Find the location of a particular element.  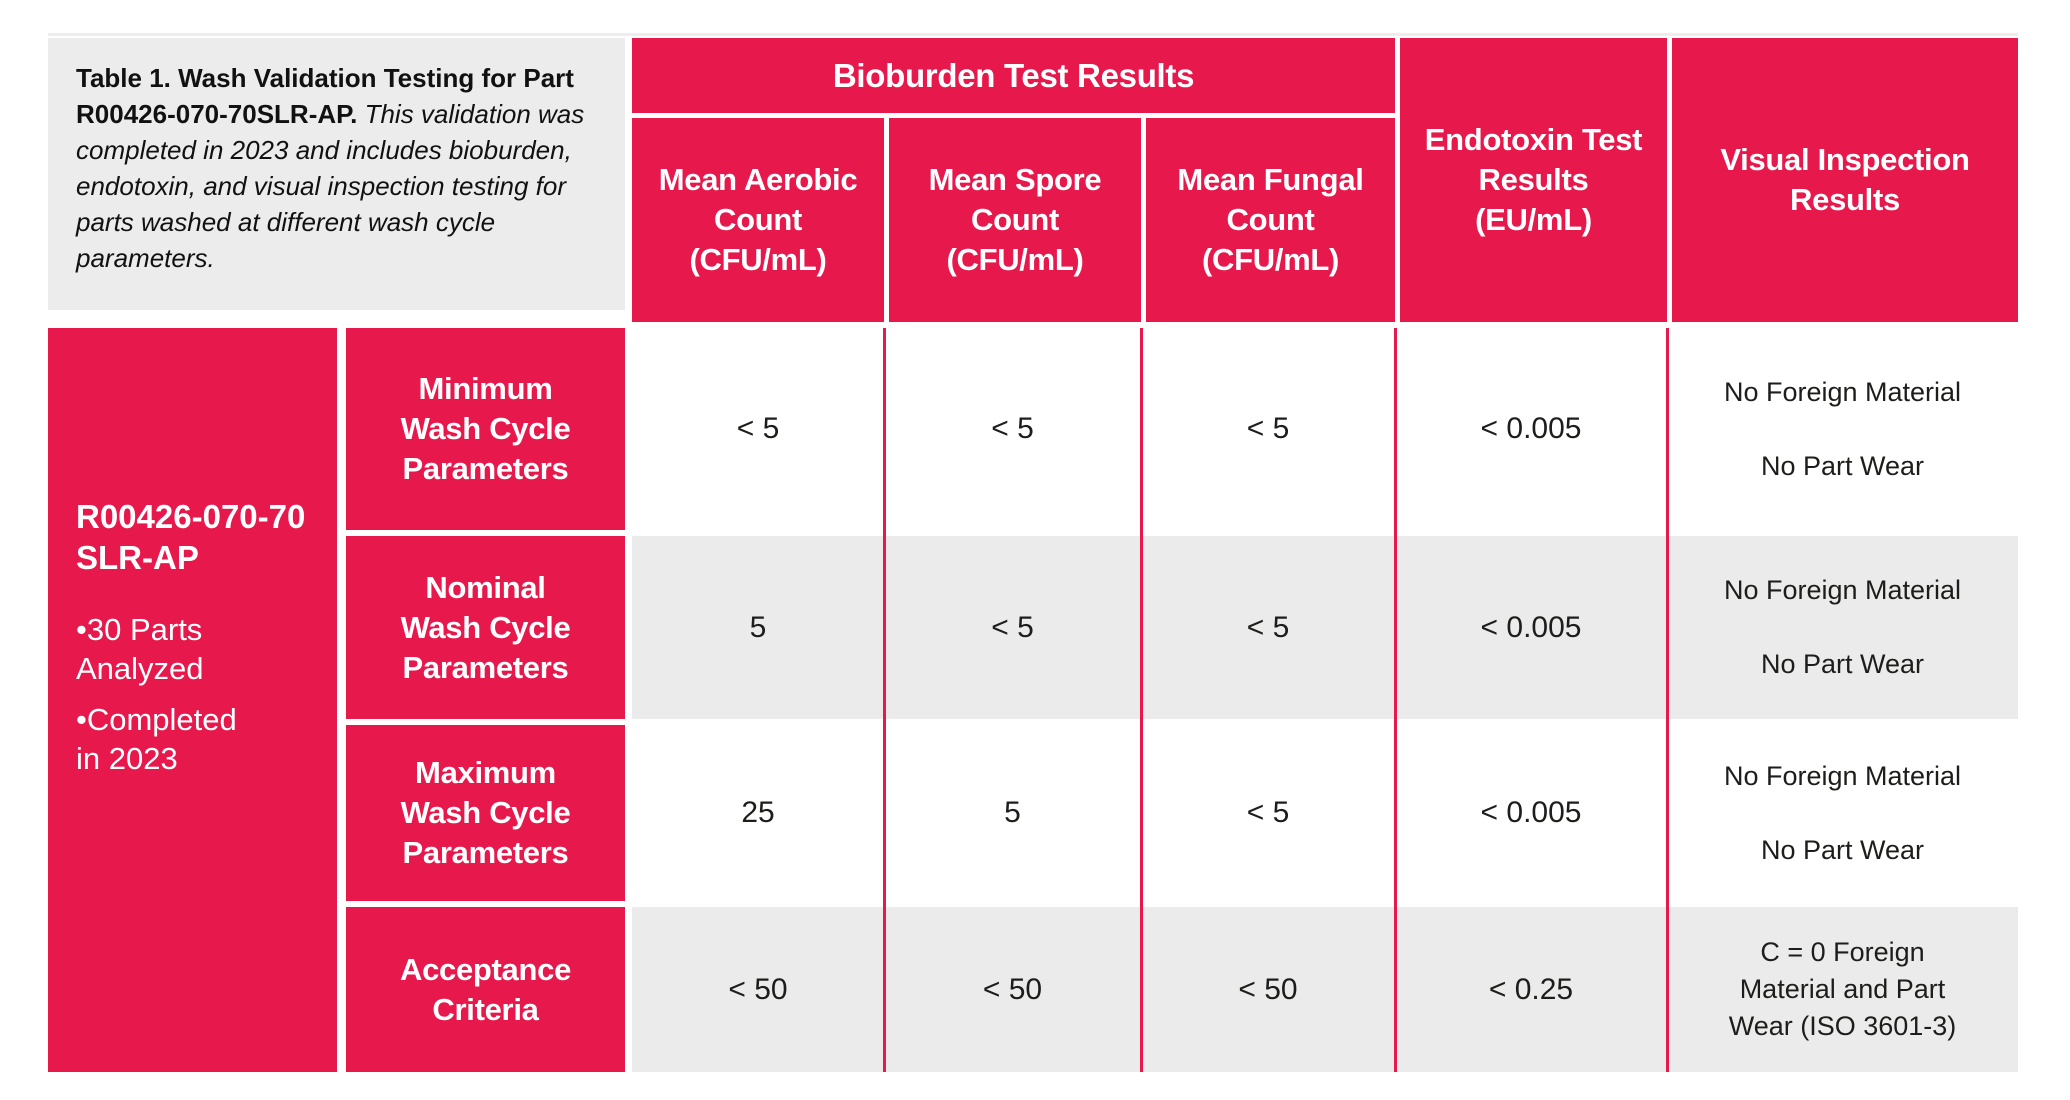

cell-acceptance-spore: < 50 is located at coordinates (1012, 989).